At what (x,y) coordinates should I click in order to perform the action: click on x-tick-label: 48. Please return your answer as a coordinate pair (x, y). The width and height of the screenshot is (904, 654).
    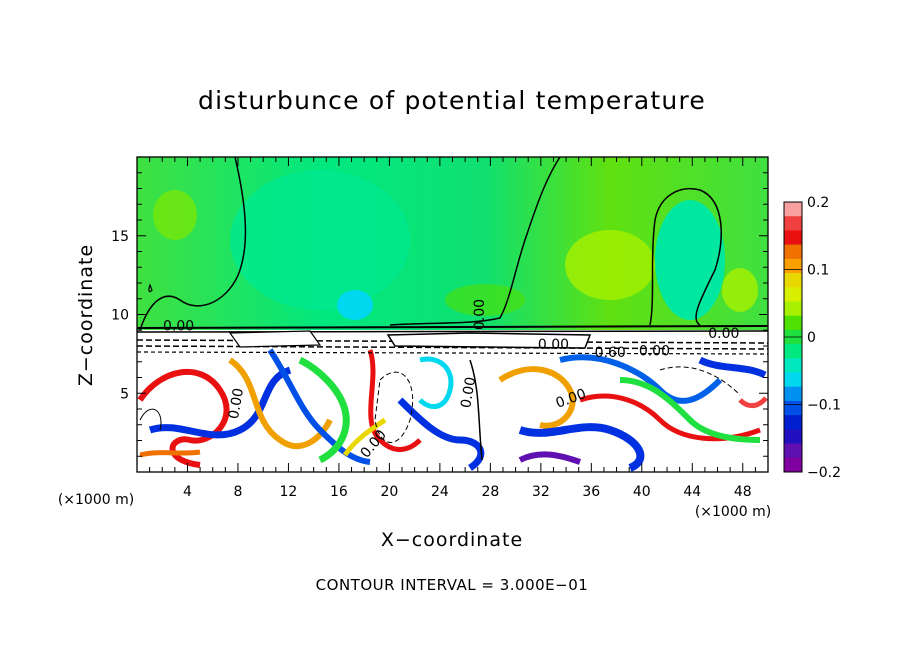
    Looking at the image, I should click on (743, 492).